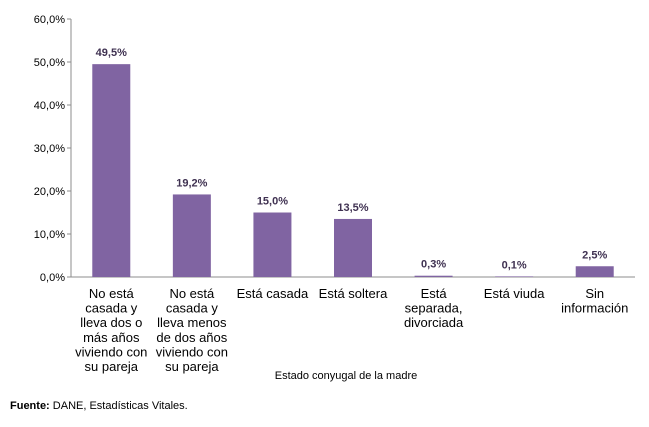 The height and width of the screenshot is (427, 649). I want to click on category-label-line: Está soltera, so click(353, 293).